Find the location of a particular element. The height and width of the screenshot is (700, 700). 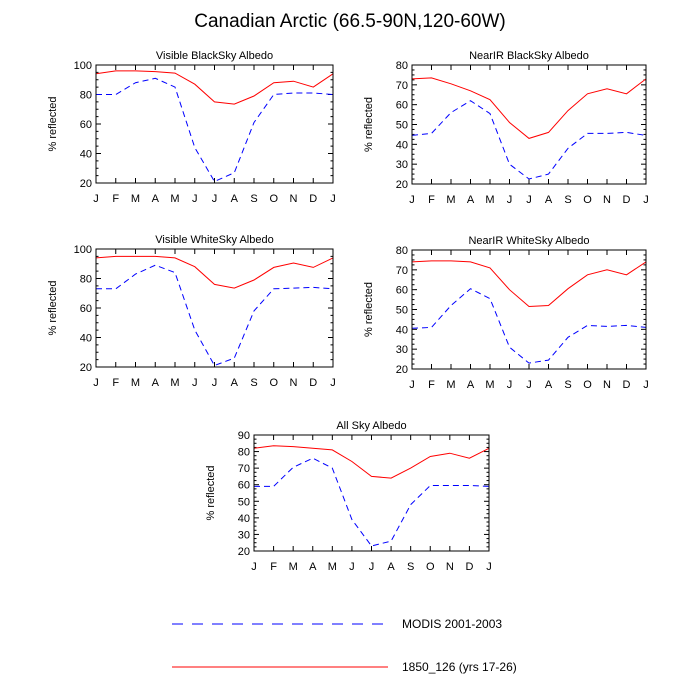

panel-title: NearIR BlackSky Albedo is located at coordinates (529, 56).